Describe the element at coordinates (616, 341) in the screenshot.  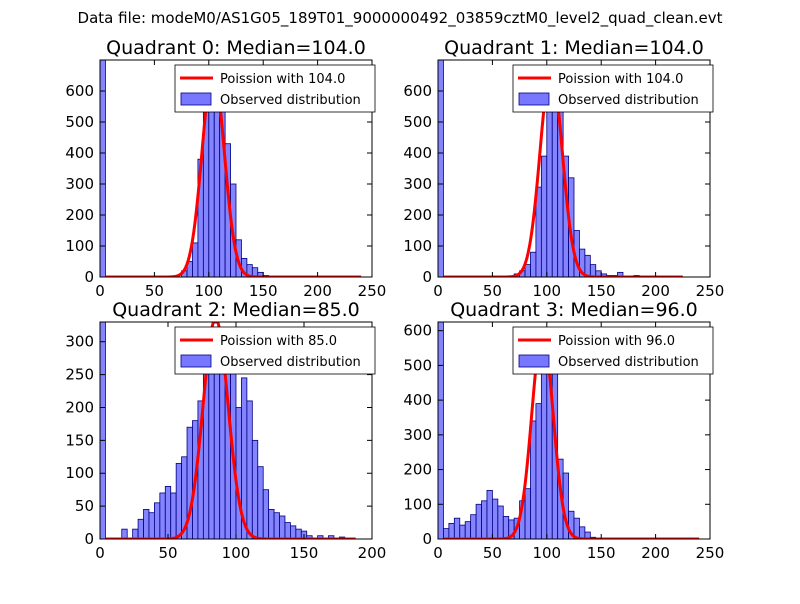
I see `legend-line-label: Poission with 96.0` at that location.